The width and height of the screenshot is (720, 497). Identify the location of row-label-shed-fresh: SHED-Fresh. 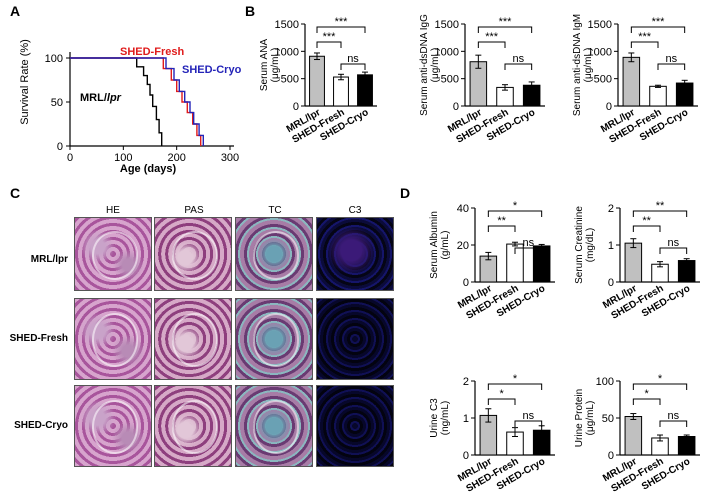
(39, 338).